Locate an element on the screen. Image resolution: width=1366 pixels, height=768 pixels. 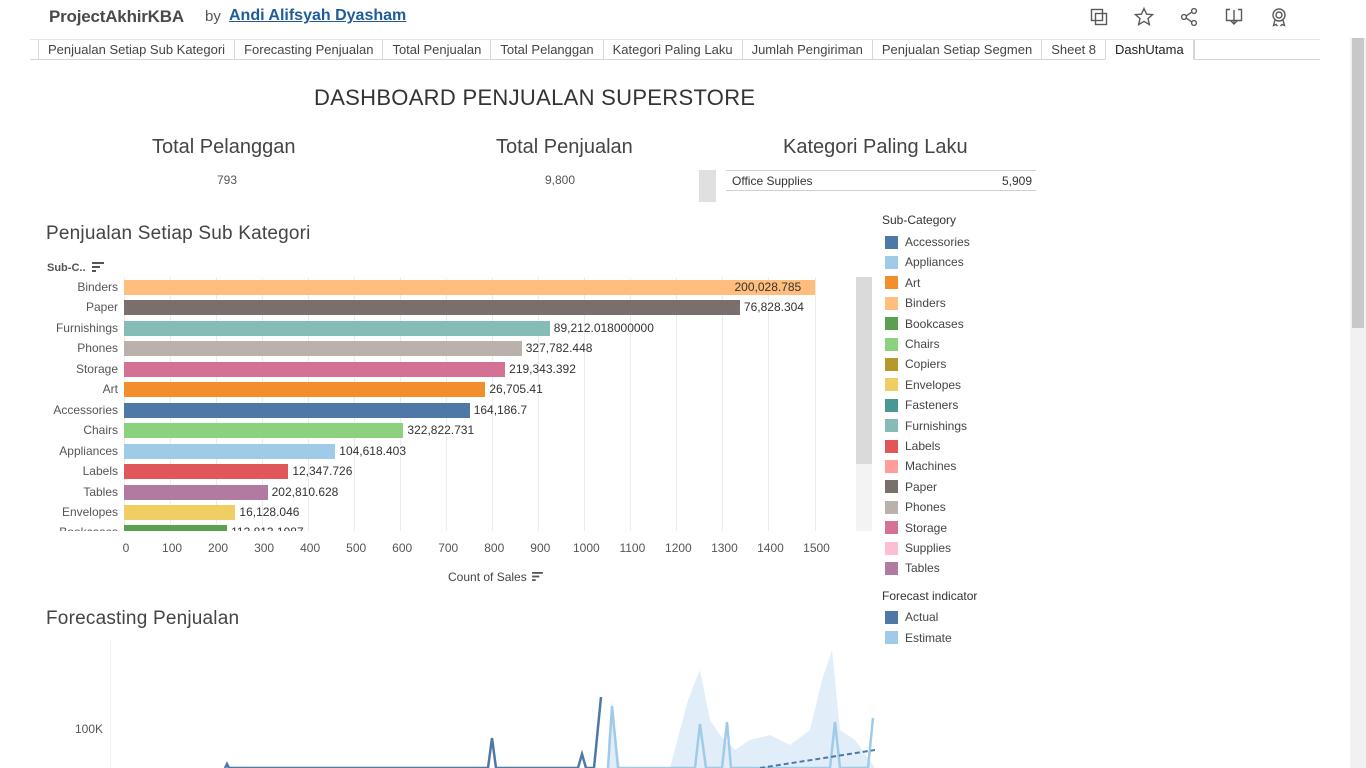
bar-phones is located at coordinates (323, 349).